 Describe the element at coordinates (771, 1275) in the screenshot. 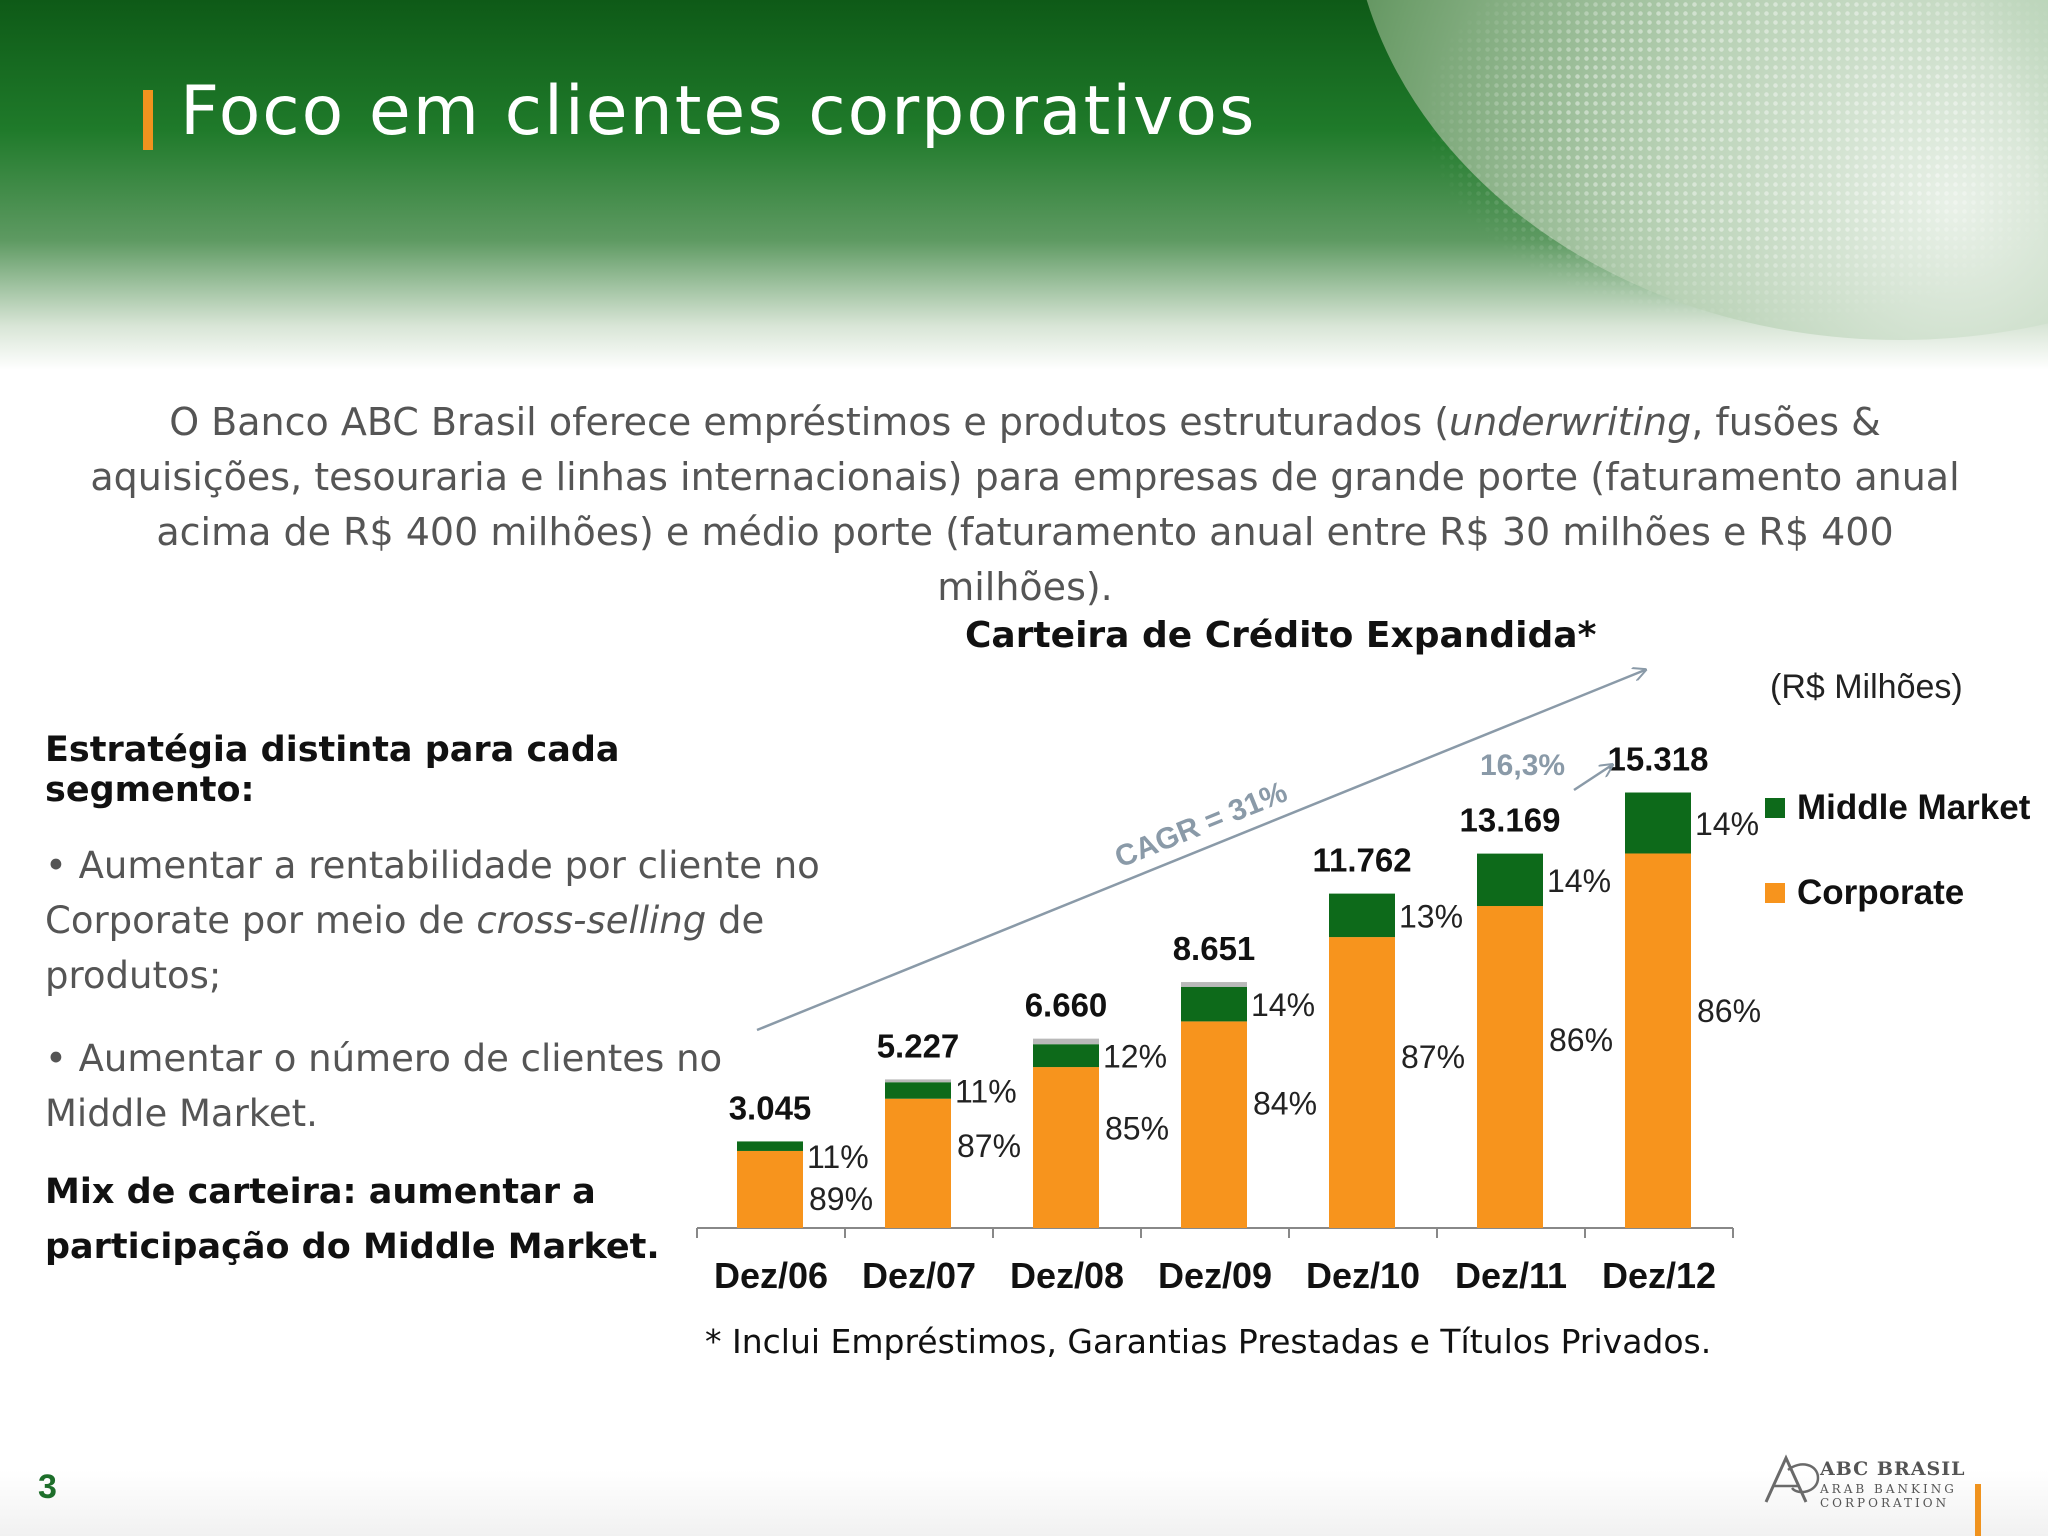

I see `x-axis-category-label: Dez/06` at that location.